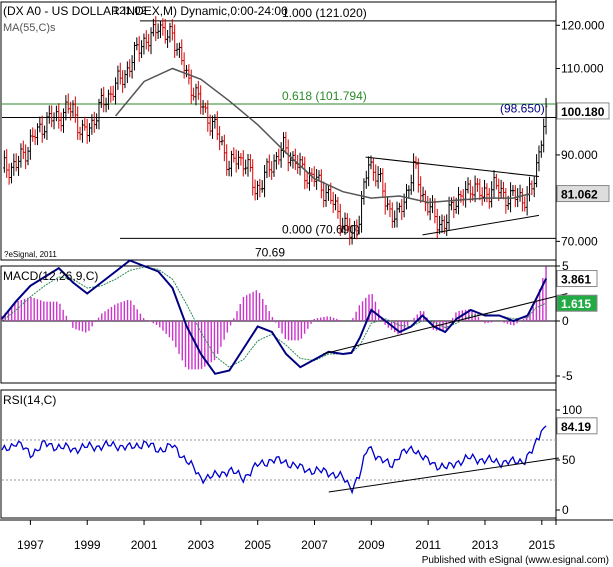 This screenshot has width=613, height=567. What do you see at coordinates (371, 545) in the screenshot?
I see `x-tick-label: 2009` at bounding box center [371, 545].